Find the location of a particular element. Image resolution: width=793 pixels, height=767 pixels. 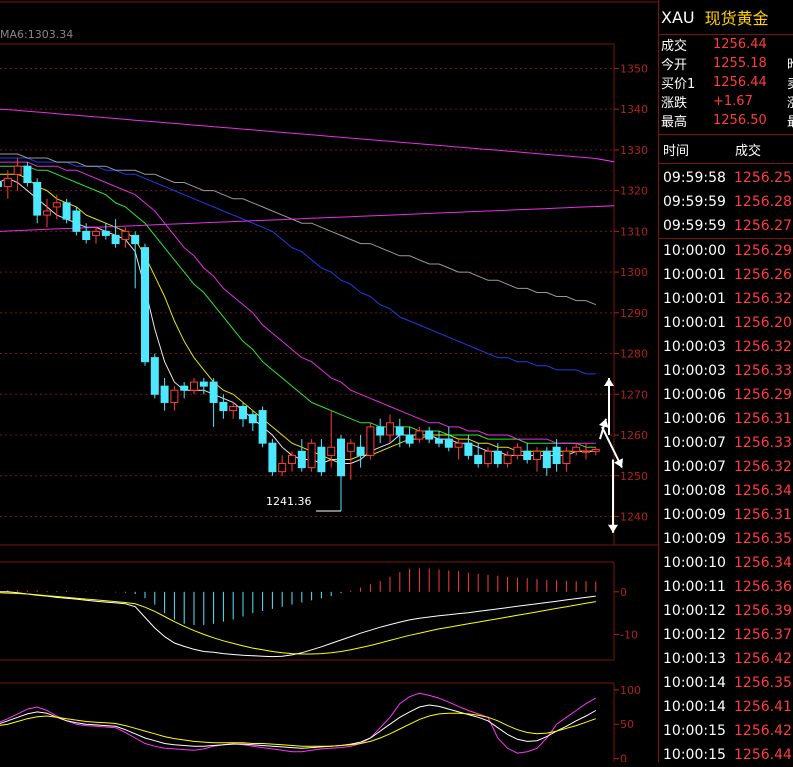

instrument-name: 现货黄金 is located at coordinates (736, 18).